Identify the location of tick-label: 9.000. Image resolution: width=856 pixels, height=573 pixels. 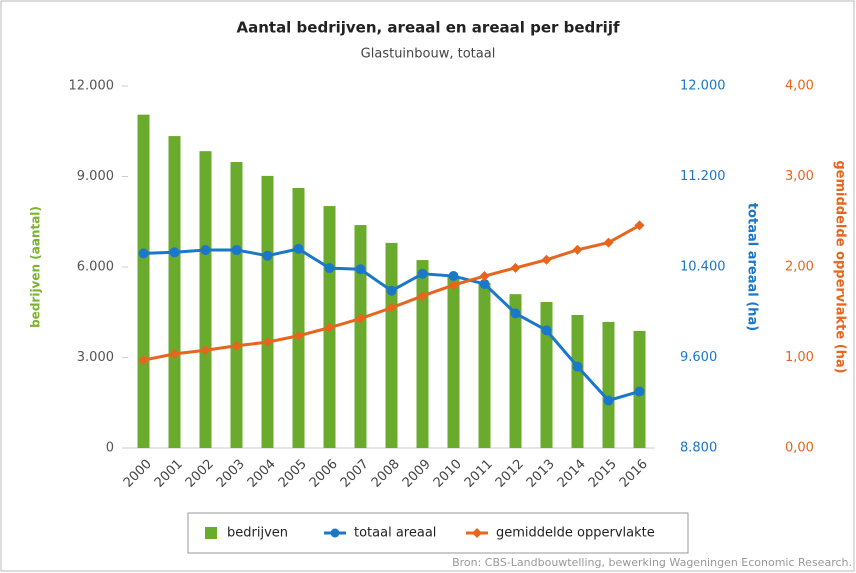
(95, 176).